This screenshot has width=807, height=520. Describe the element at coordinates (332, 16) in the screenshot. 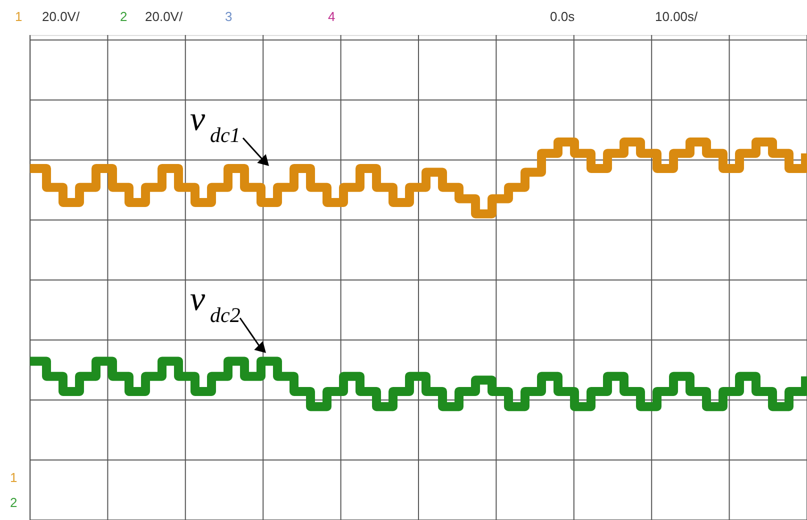

I see `text: 4` at that location.